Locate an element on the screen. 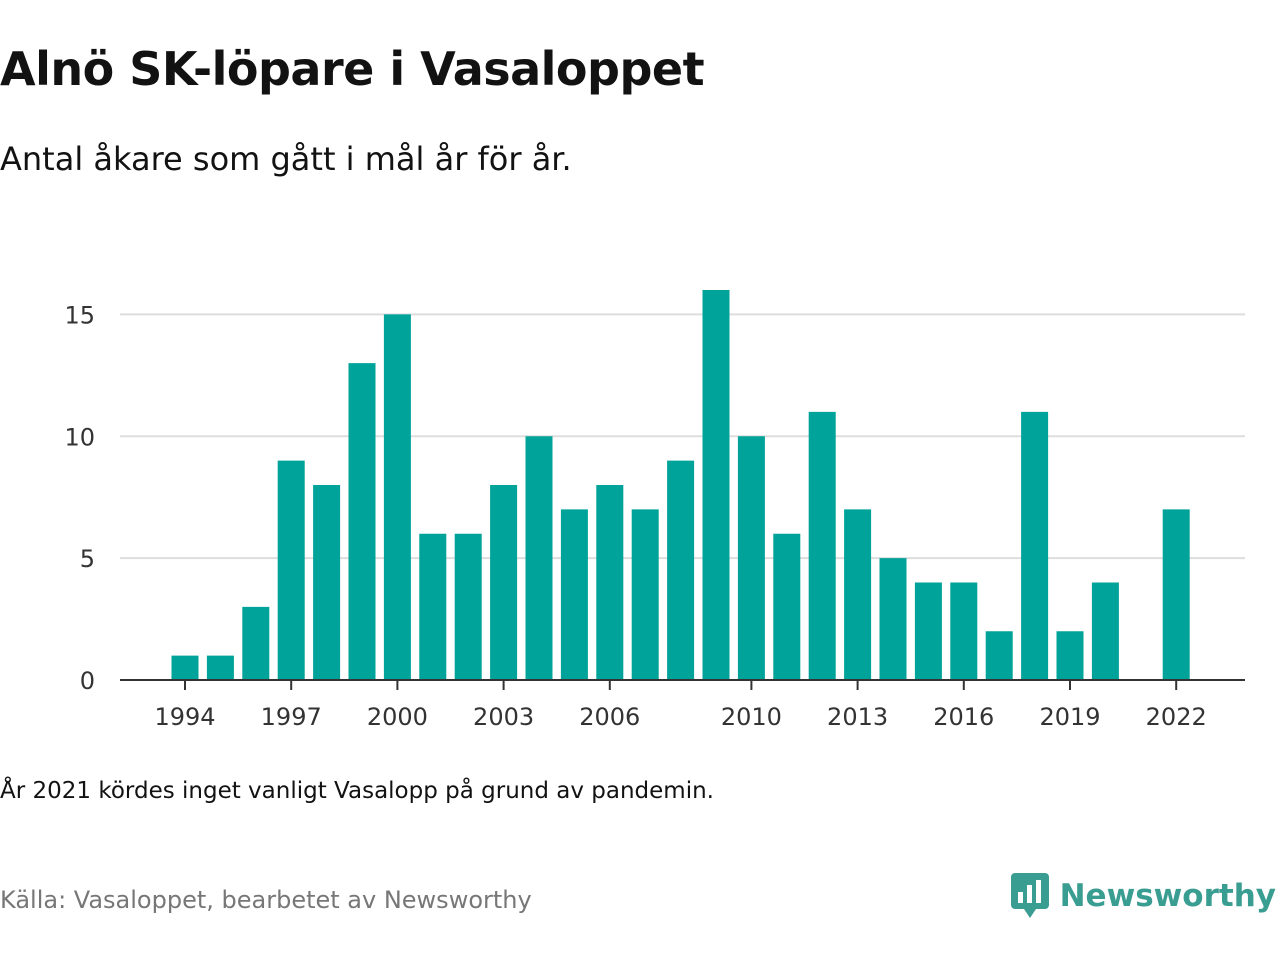 The height and width of the screenshot is (960, 1280). x-tick-label-2016: 2016 is located at coordinates (963, 717).